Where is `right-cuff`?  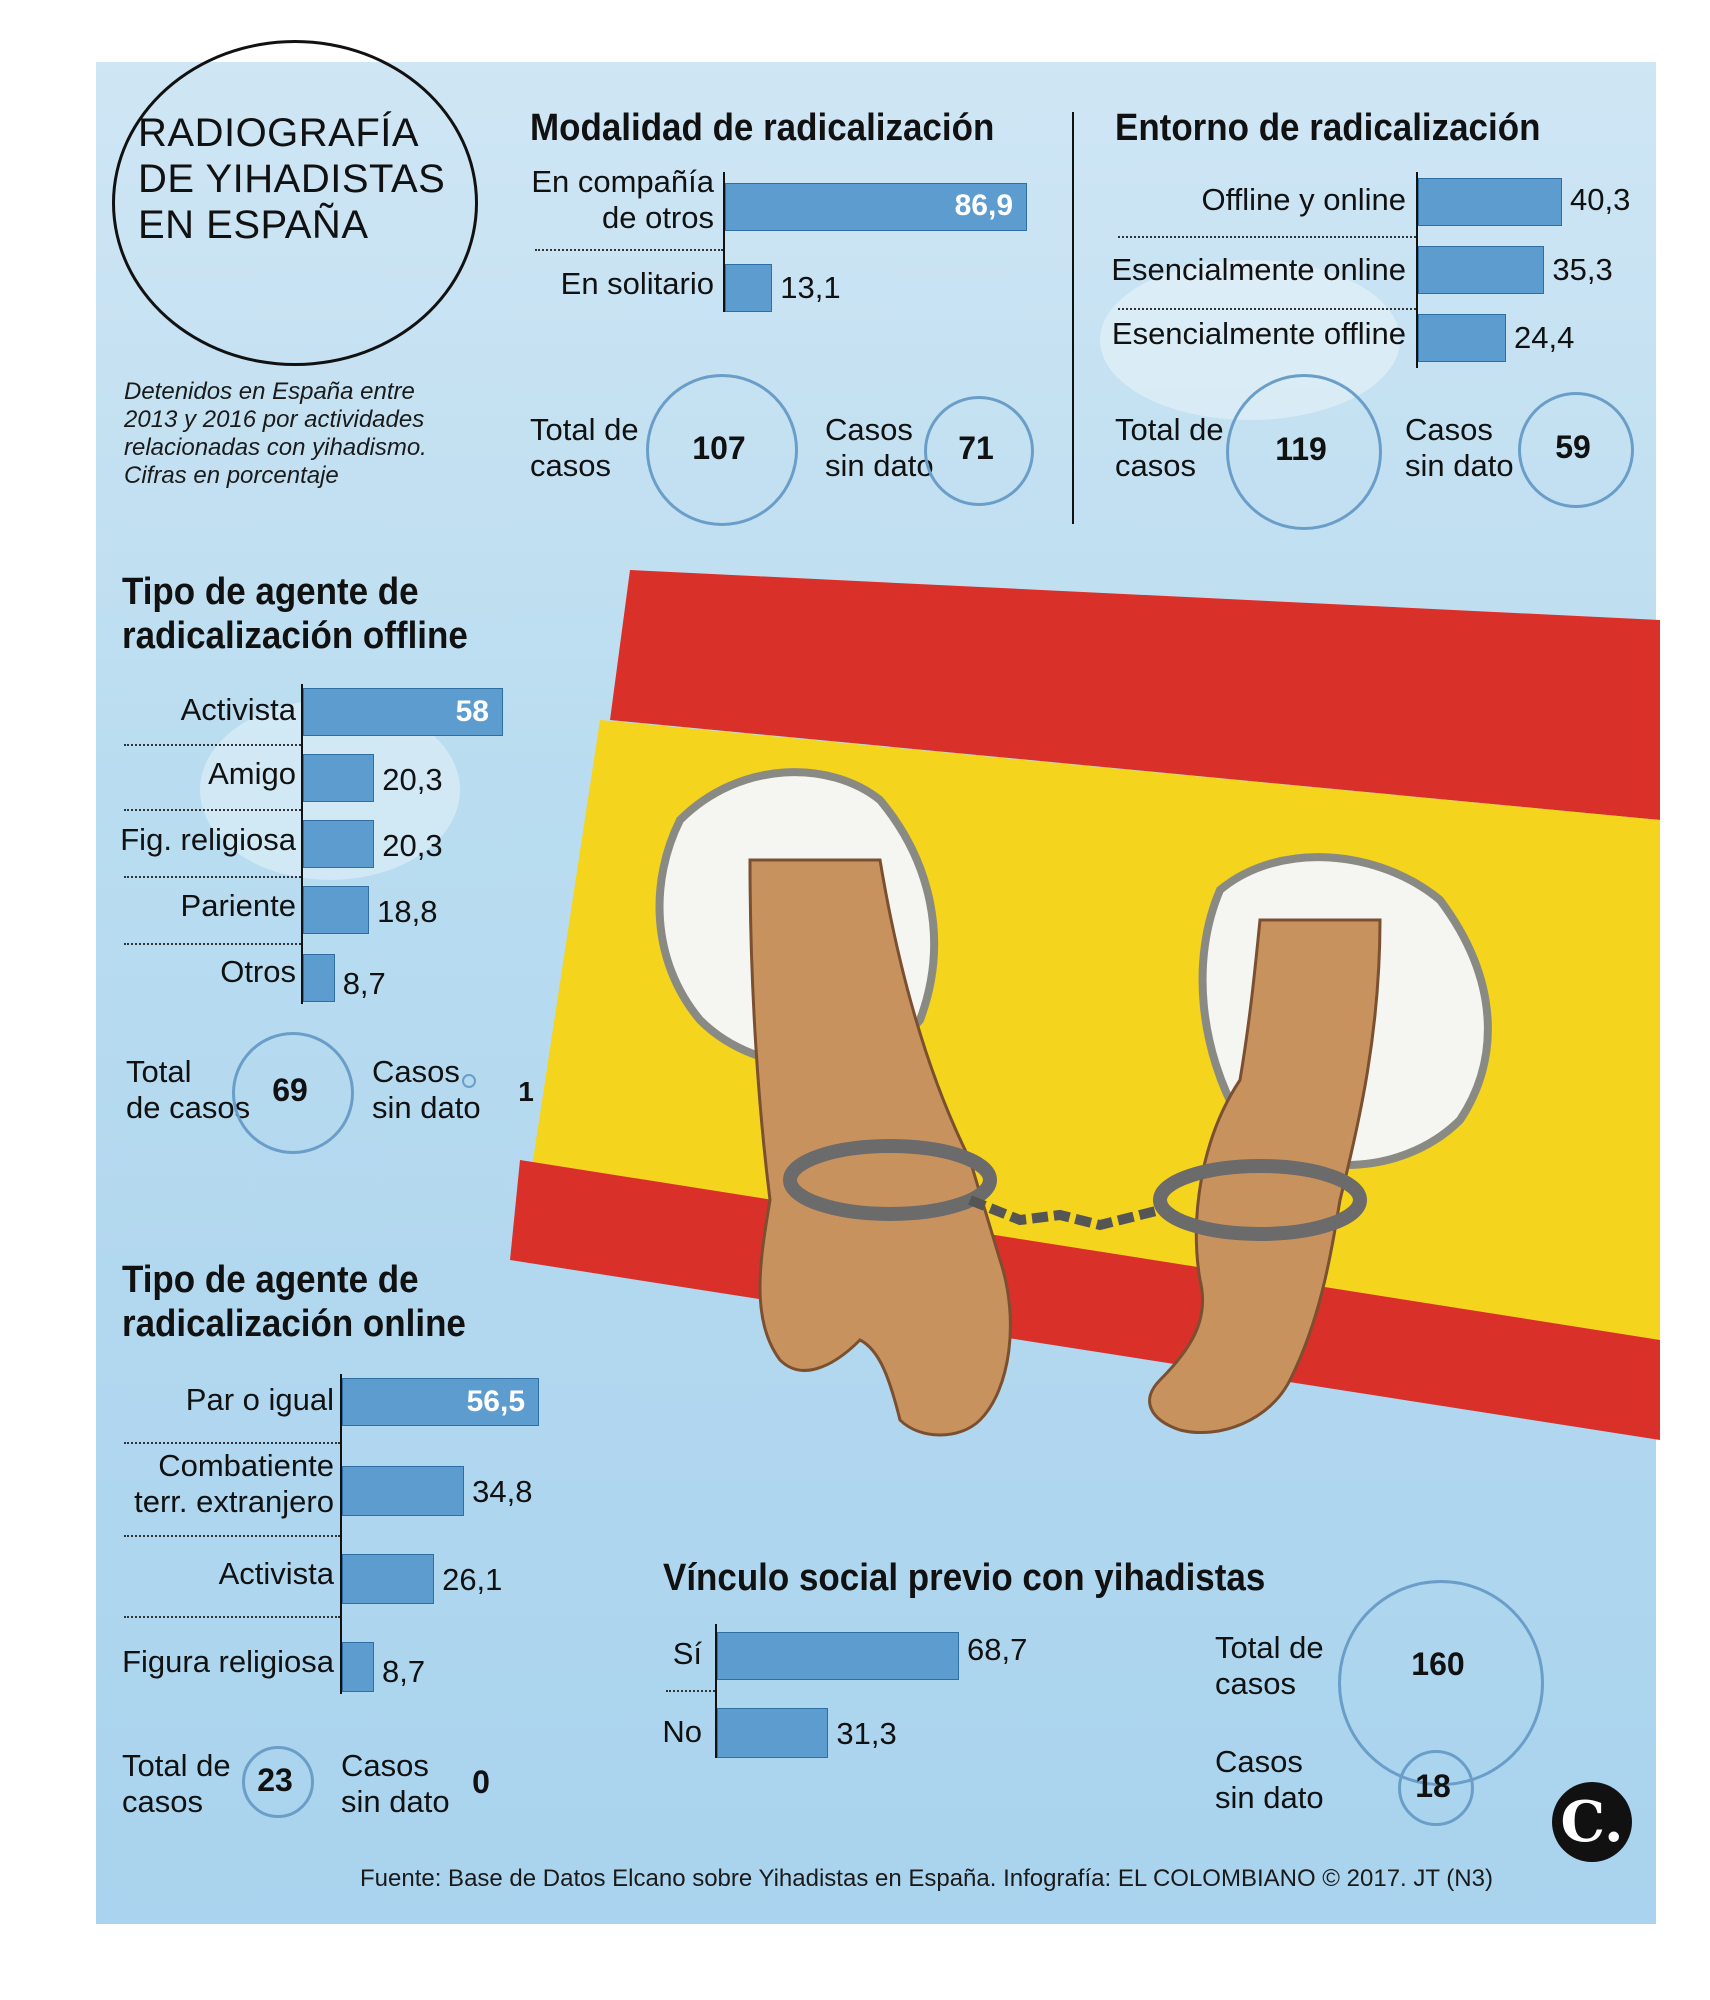
right-cuff is located at coordinates (1260, 1200).